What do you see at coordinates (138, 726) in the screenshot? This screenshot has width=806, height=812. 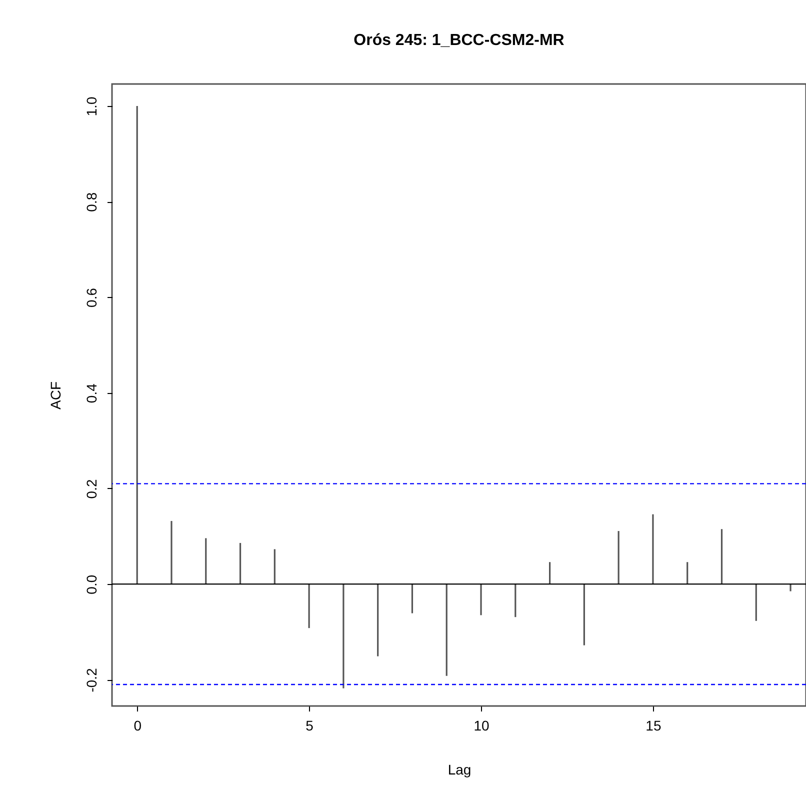 I see `x-tick-label: 0` at bounding box center [138, 726].